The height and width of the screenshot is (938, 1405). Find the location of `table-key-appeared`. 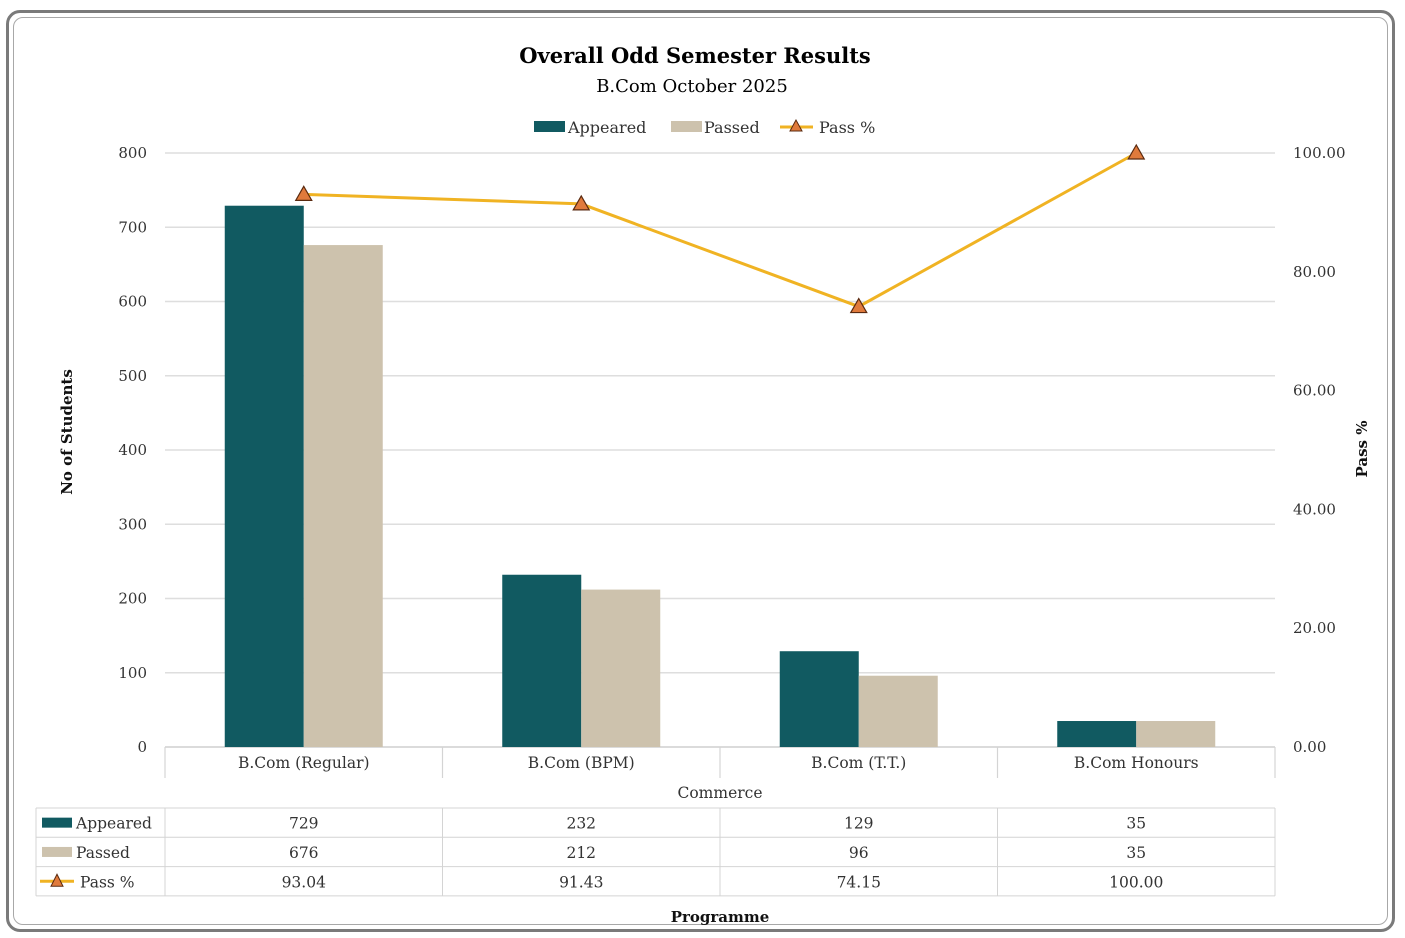

table-key-appeared is located at coordinates (57, 822).